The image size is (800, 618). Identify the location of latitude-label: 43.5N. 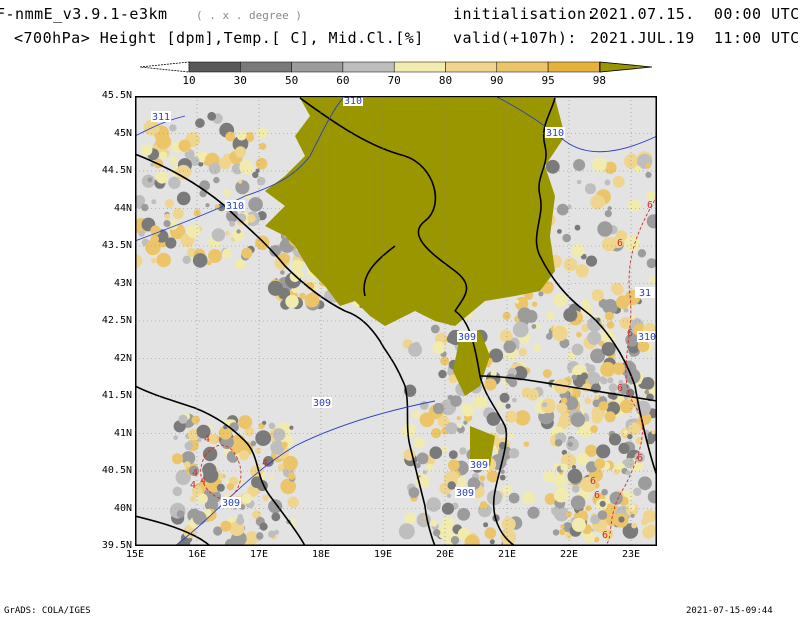
(116, 245).